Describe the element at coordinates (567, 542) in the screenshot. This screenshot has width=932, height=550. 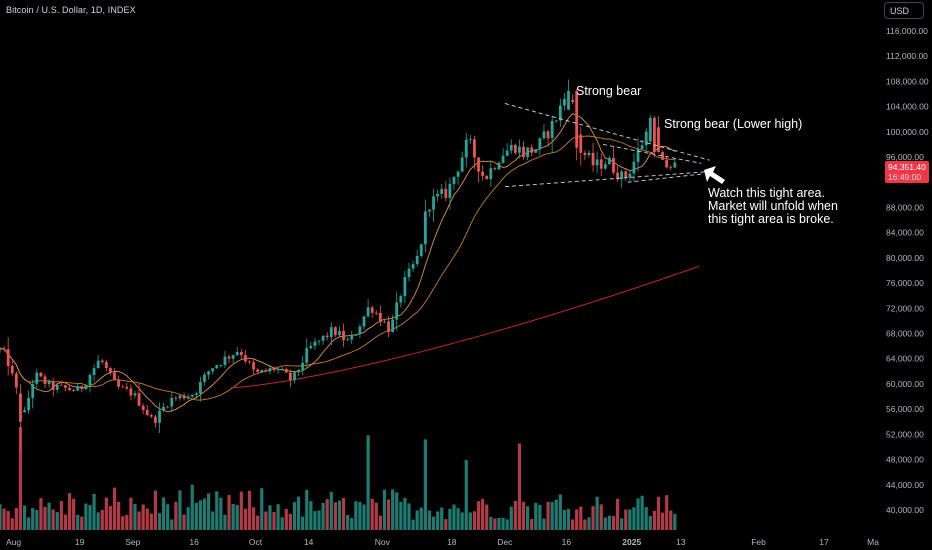
I see `x-tick-label: 16` at that location.